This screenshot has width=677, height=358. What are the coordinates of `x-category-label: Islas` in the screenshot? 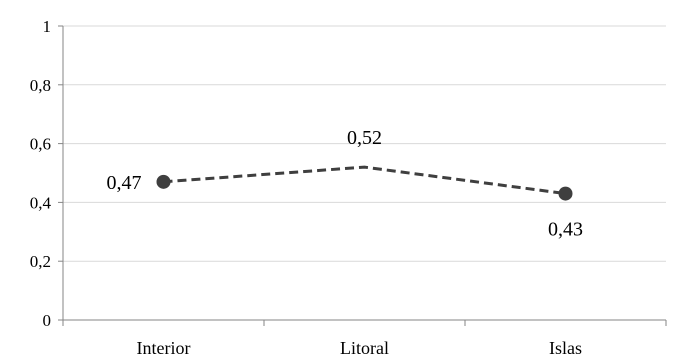 It's located at (565, 348).